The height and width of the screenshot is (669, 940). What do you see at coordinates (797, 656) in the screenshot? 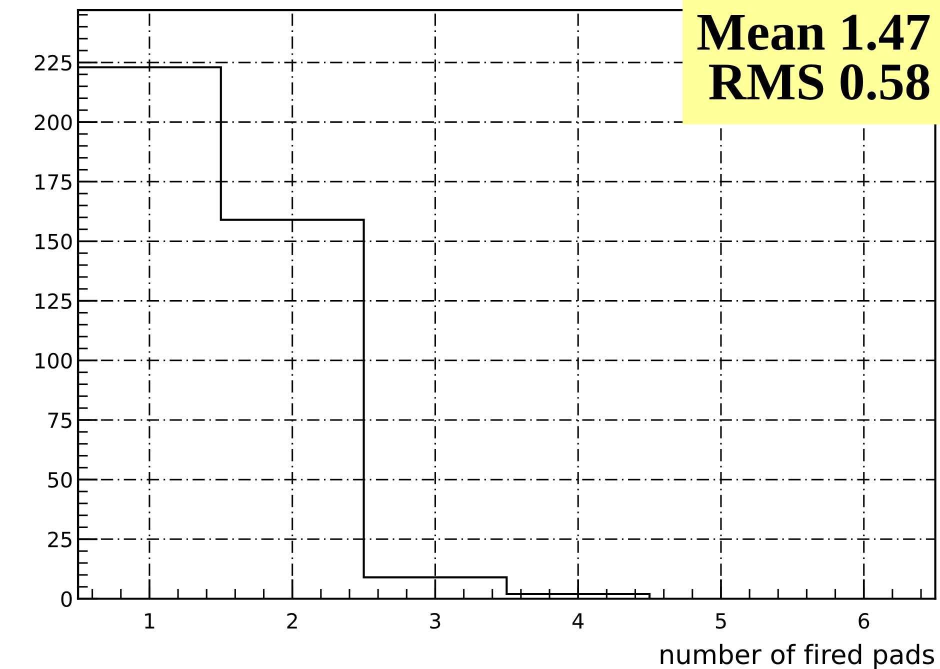
I see `x-axis-title: number of fired pads` at bounding box center [797, 656].